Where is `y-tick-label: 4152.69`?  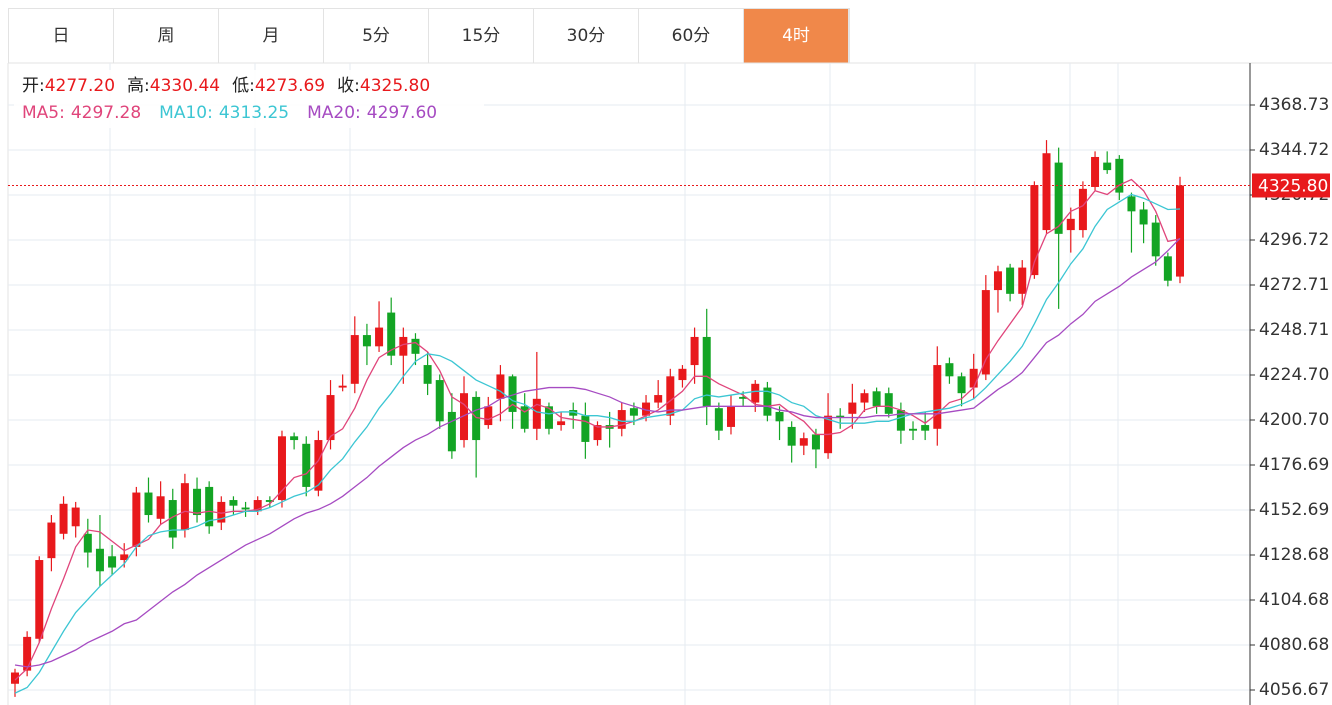
y-tick-label: 4152.69 is located at coordinates (1294, 510).